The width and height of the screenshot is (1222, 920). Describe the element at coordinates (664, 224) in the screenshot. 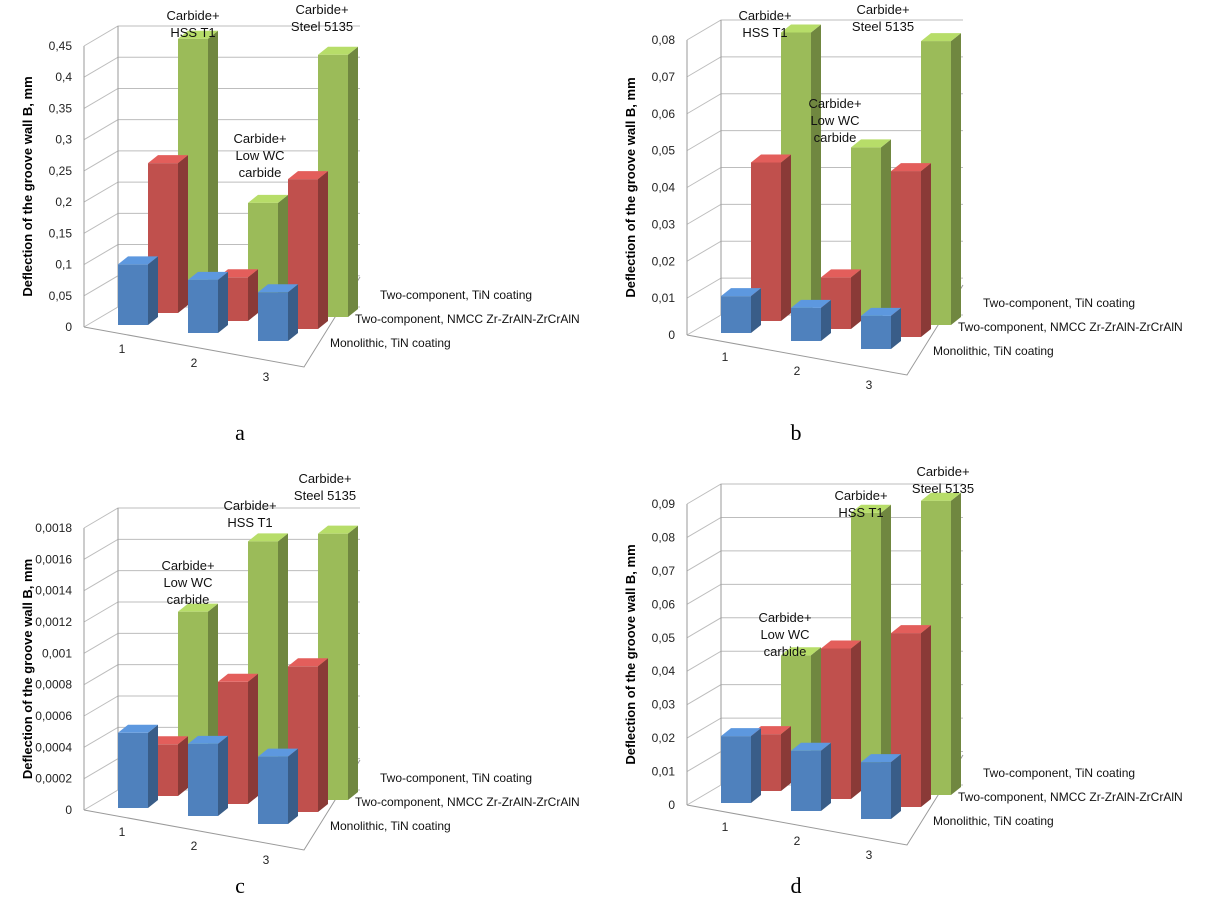

I see `y-tick-label: 0,03` at that location.